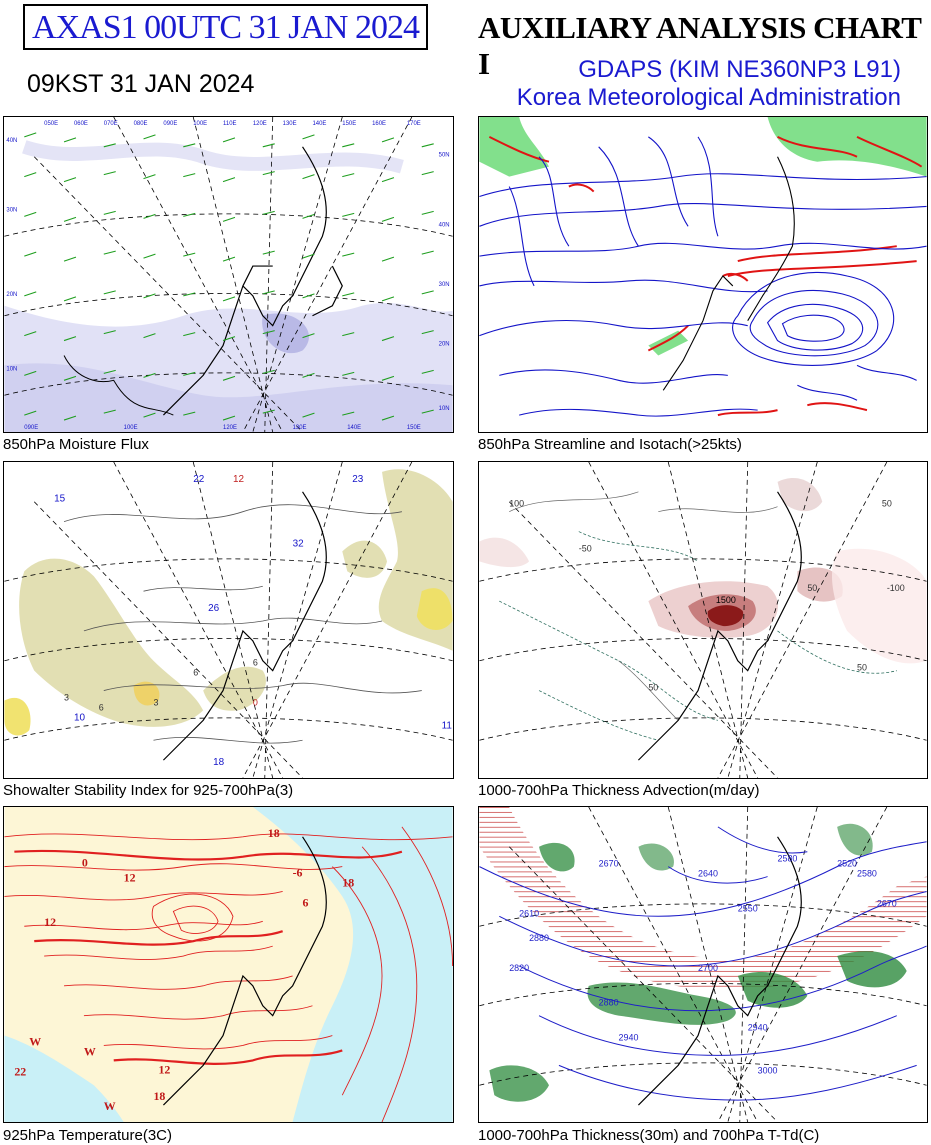 The image size is (931, 1145). Describe the element at coordinates (298, 873) in the screenshot. I see `temperature-label: -6` at that location.